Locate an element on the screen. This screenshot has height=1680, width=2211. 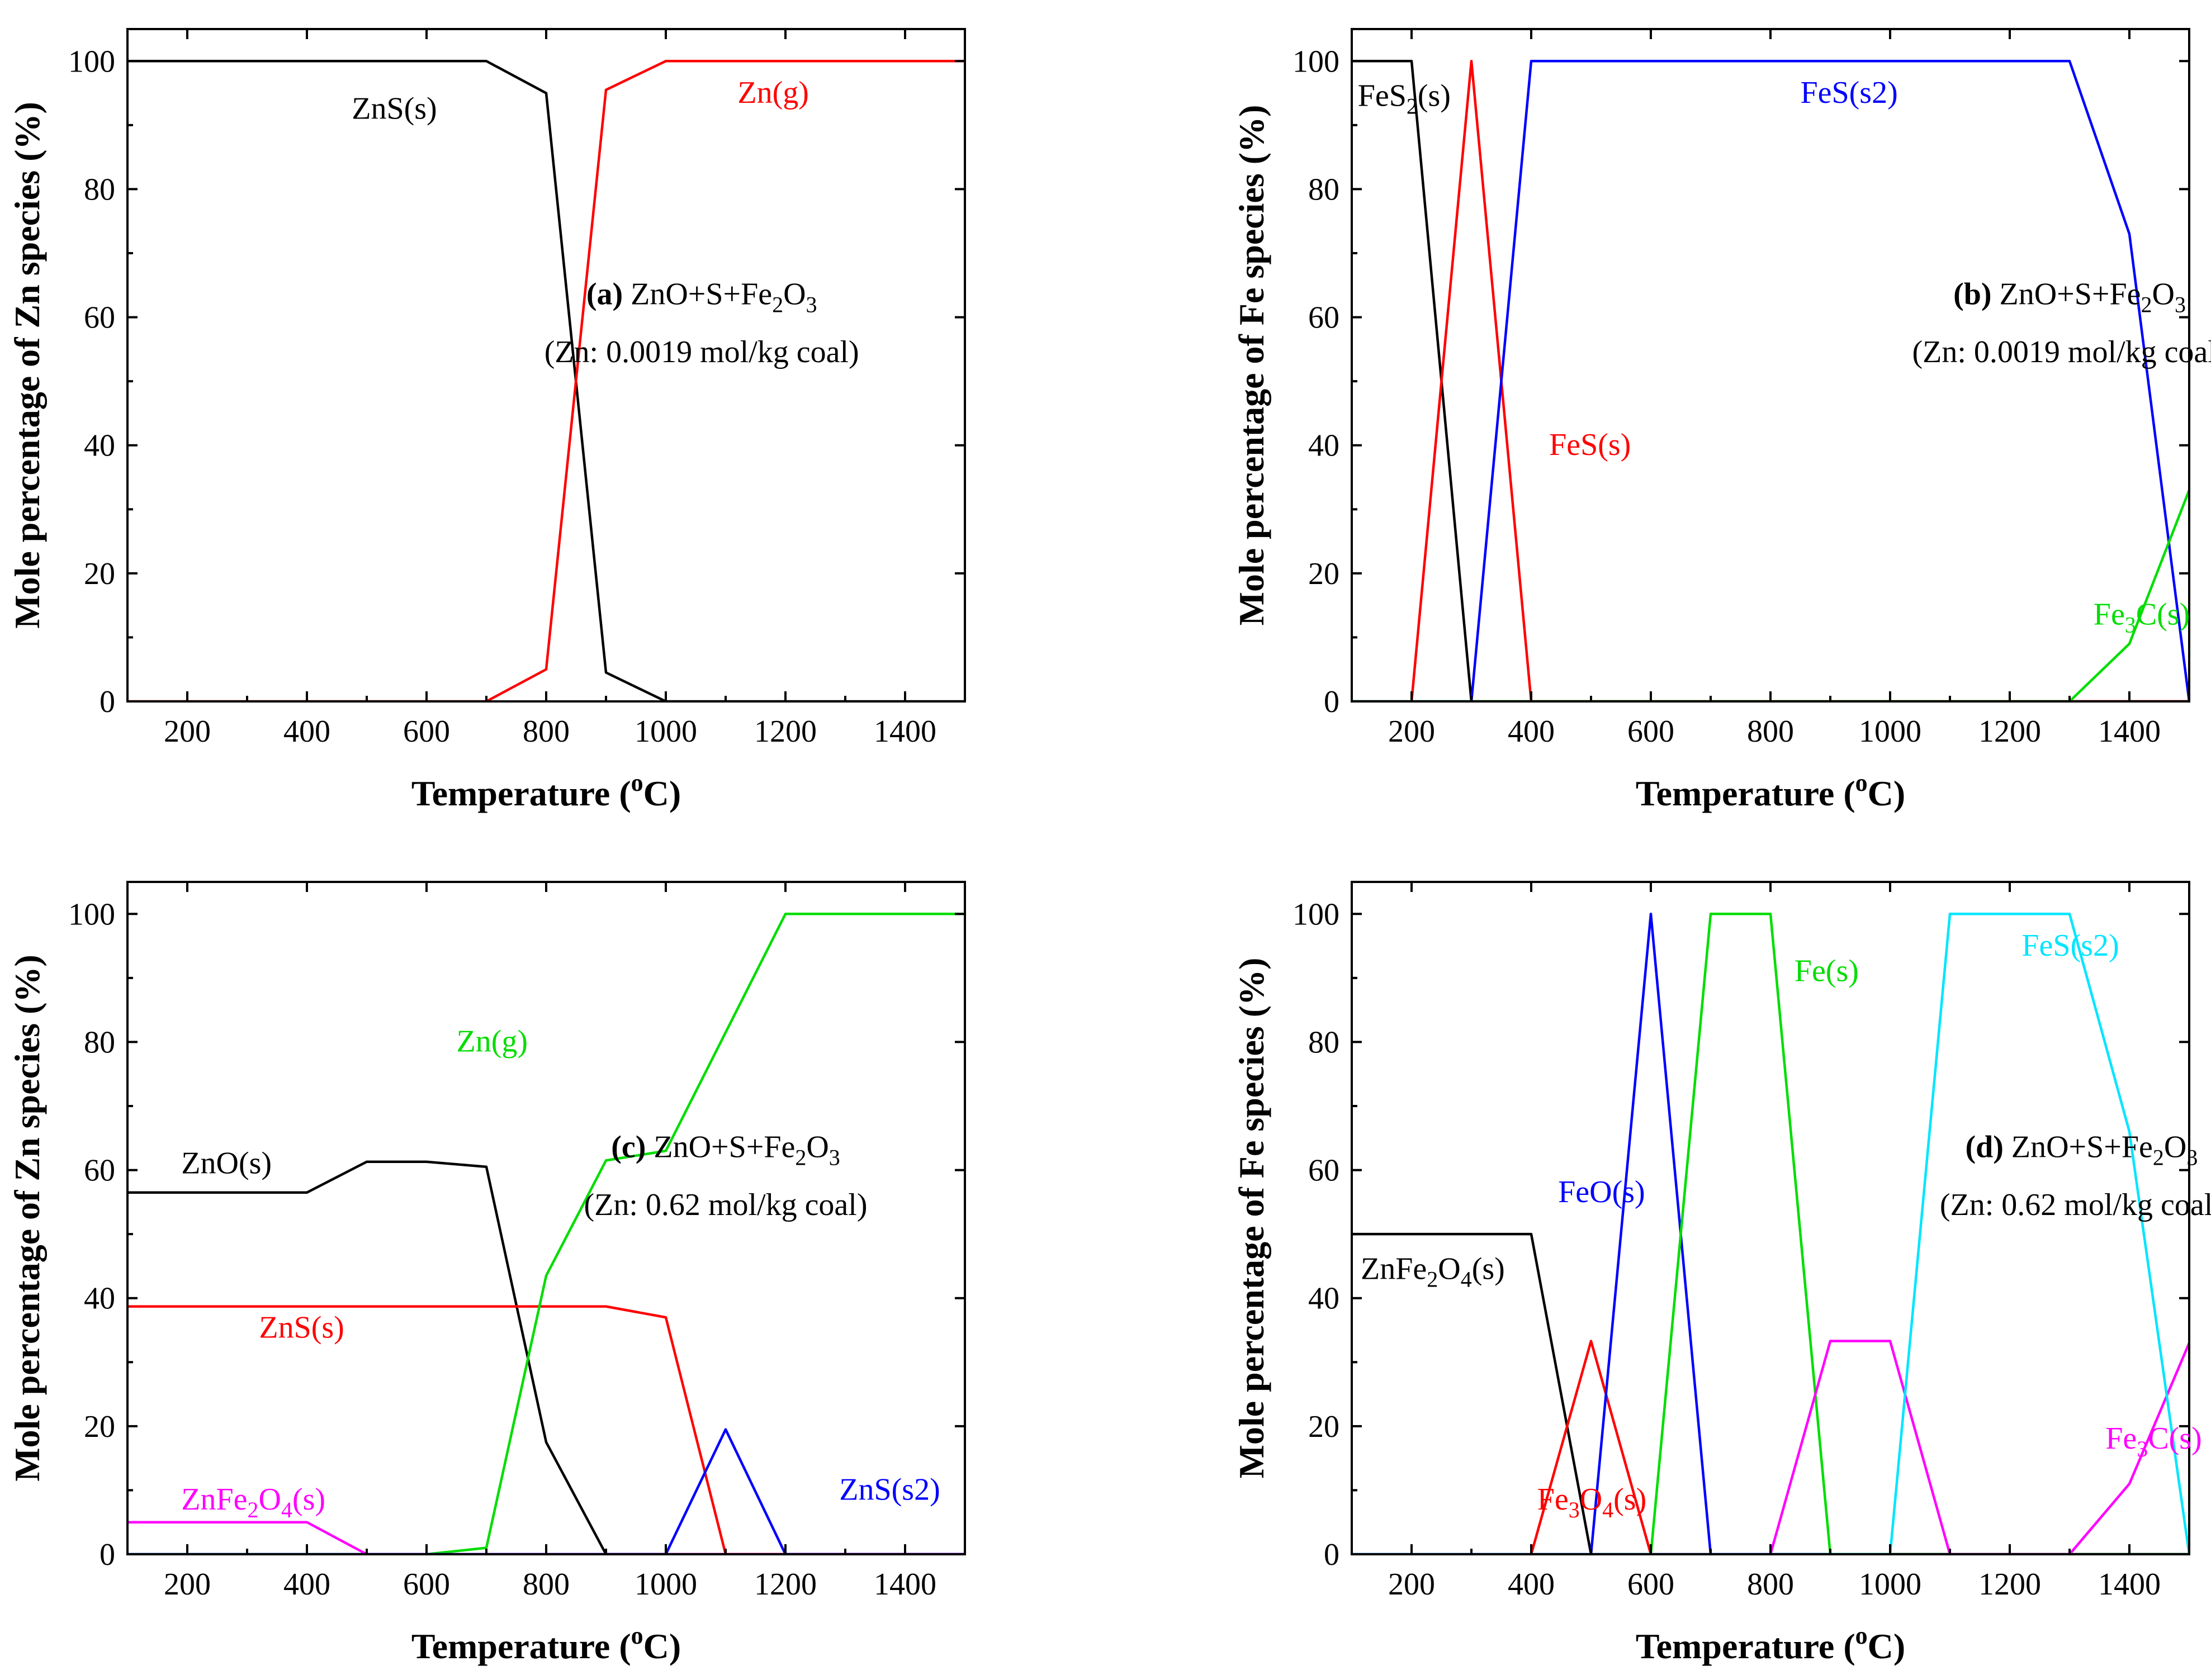
series-label-fes-s--part: FeS(s) is located at coordinates (1590, 445).